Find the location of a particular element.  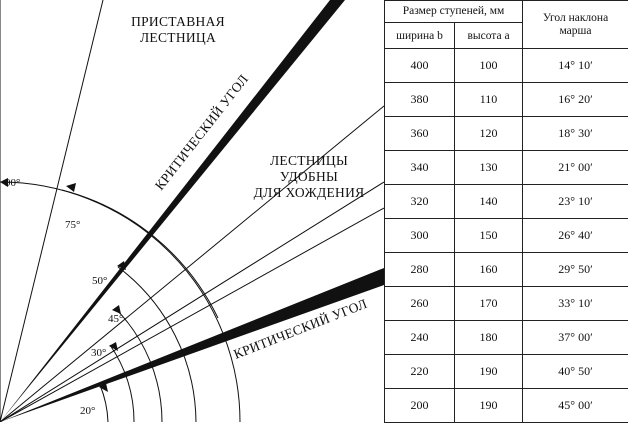

step-width-cell: 240 is located at coordinates (420, 338).